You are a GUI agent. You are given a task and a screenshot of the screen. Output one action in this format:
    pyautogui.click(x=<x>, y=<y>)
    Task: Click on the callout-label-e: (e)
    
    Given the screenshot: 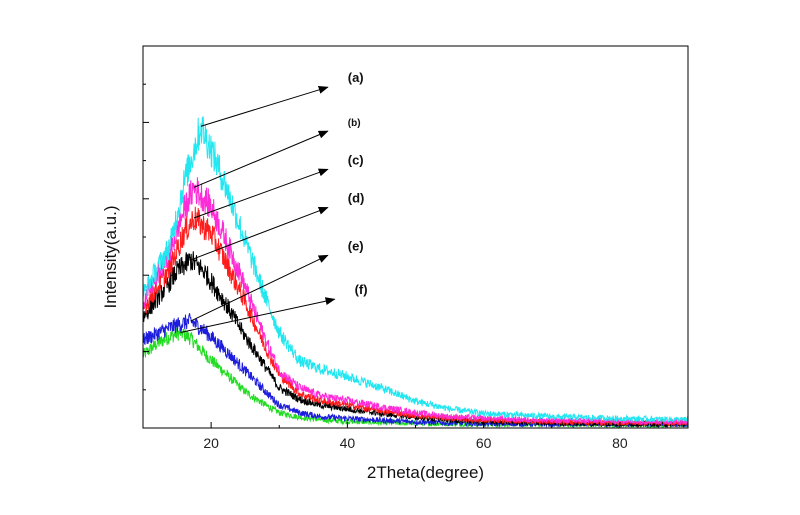 What is the action you would take?
    pyautogui.click(x=356, y=245)
    